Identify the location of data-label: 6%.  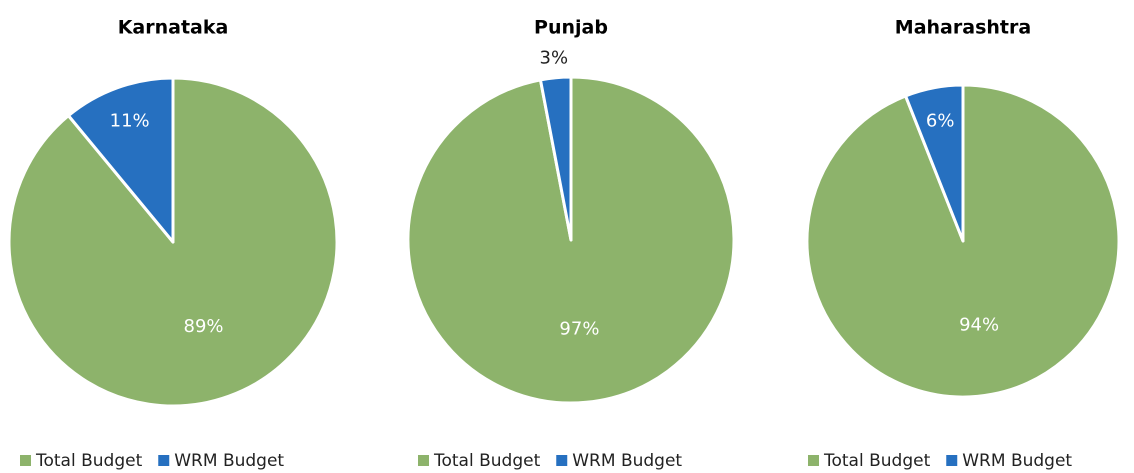
(940, 120).